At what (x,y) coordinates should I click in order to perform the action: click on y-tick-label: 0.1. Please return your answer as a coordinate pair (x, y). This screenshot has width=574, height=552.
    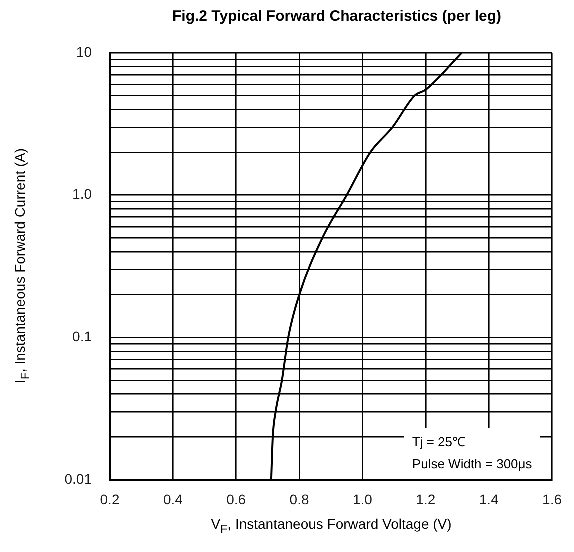
    Looking at the image, I should click on (82, 336).